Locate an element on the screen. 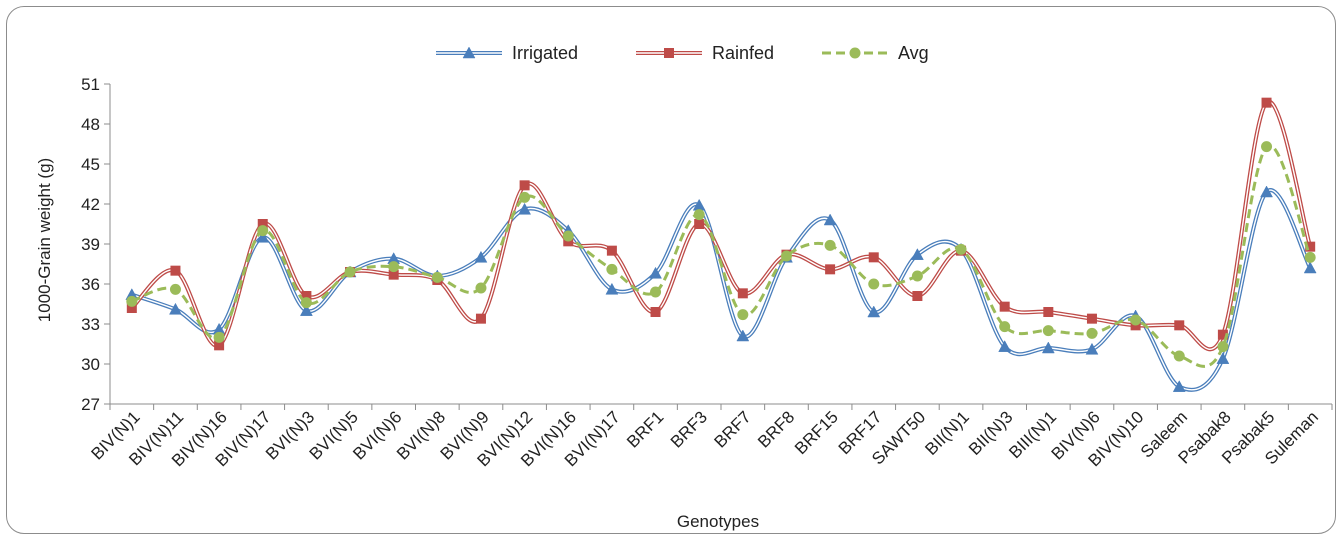 The width and height of the screenshot is (1344, 542). legend: Irrigated Rainfed Avg is located at coordinates (682, 53).